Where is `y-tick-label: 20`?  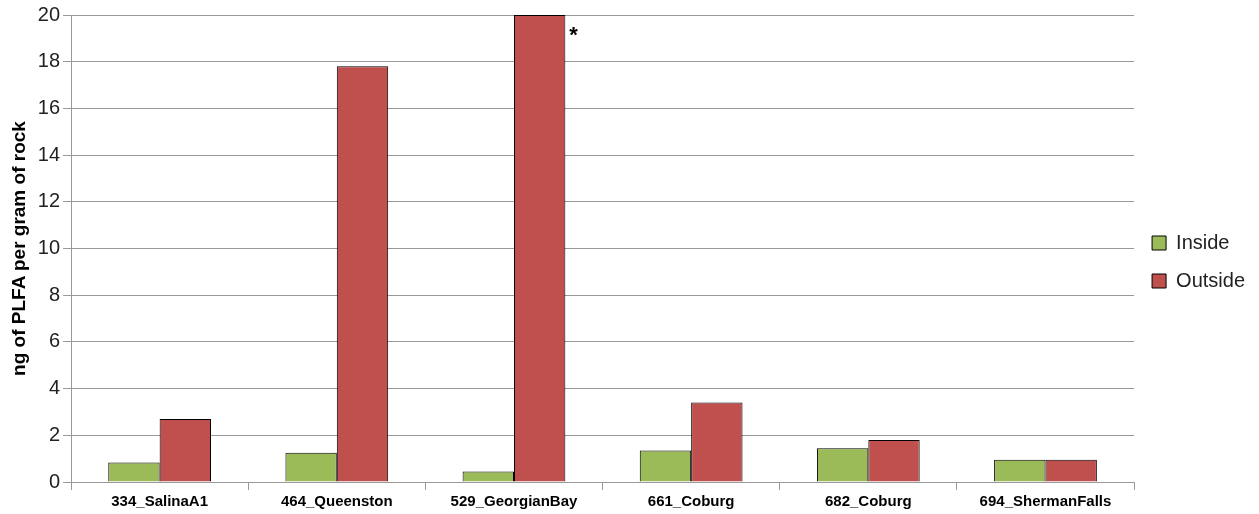 y-tick-label: 20 is located at coordinates (49, 13).